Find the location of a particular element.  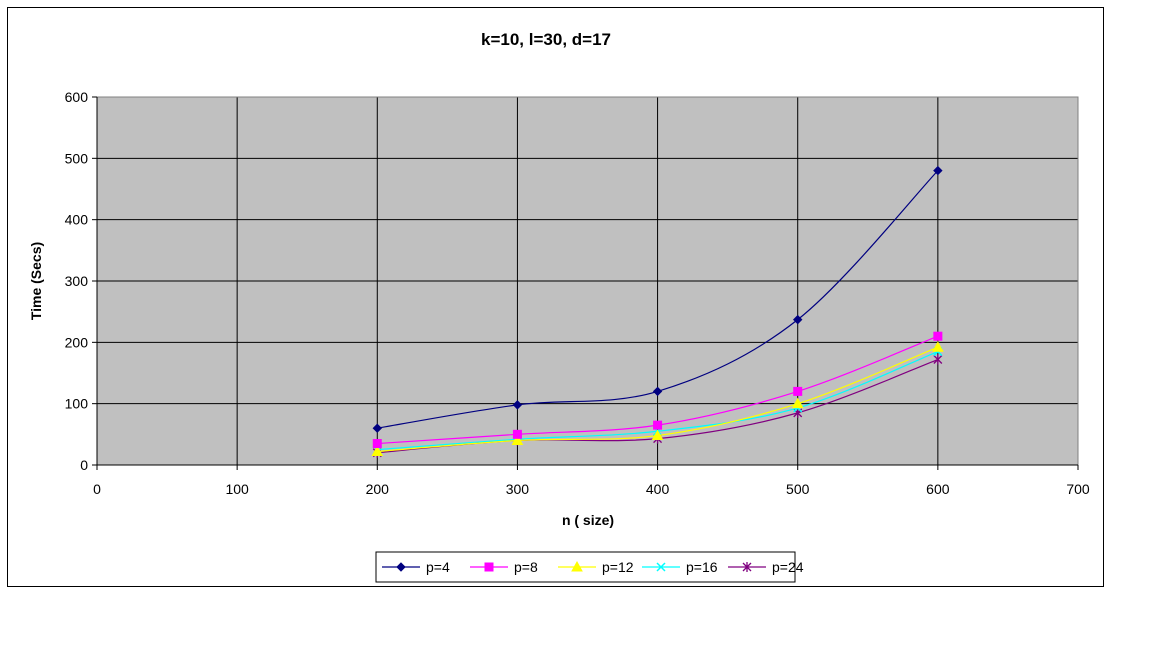

x-tick-label: 200 is located at coordinates (378, 489).